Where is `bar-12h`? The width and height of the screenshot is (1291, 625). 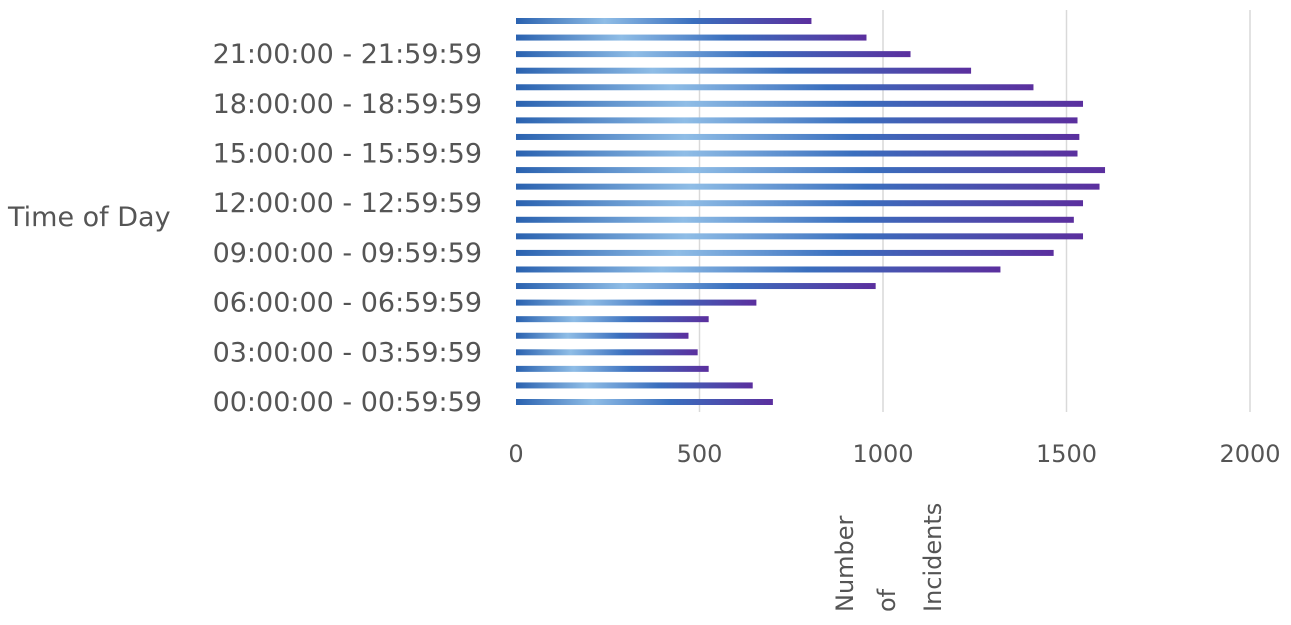
bar-12h is located at coordinates (800, 203).